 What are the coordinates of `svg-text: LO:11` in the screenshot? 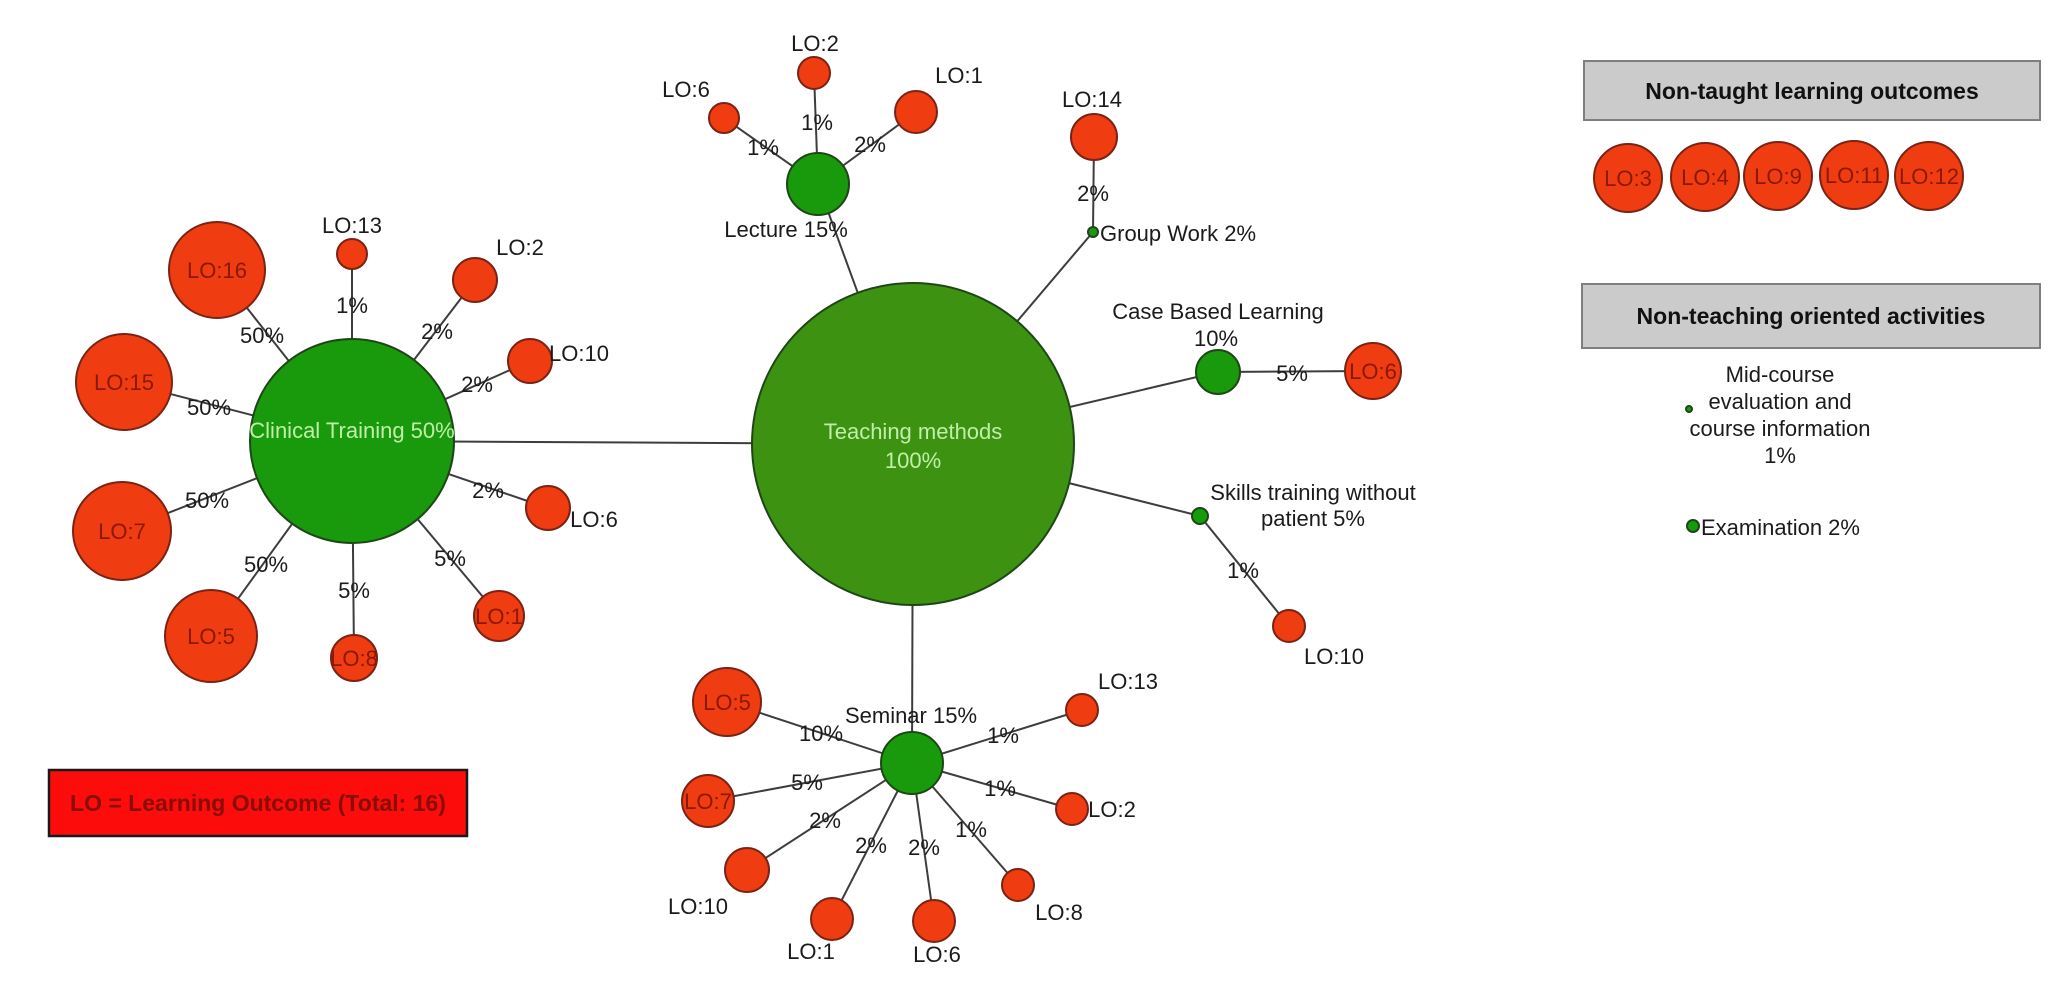 It's located at (1854, 175).